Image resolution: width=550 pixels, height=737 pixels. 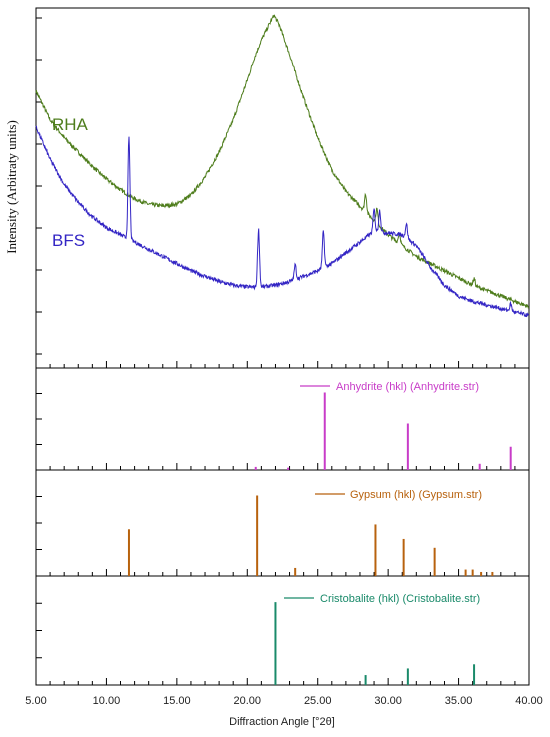 What do you see at coordinates (70, 124) in the screenshot?
I see `series-label-rha: RHA` at bounding box center [70, 124].